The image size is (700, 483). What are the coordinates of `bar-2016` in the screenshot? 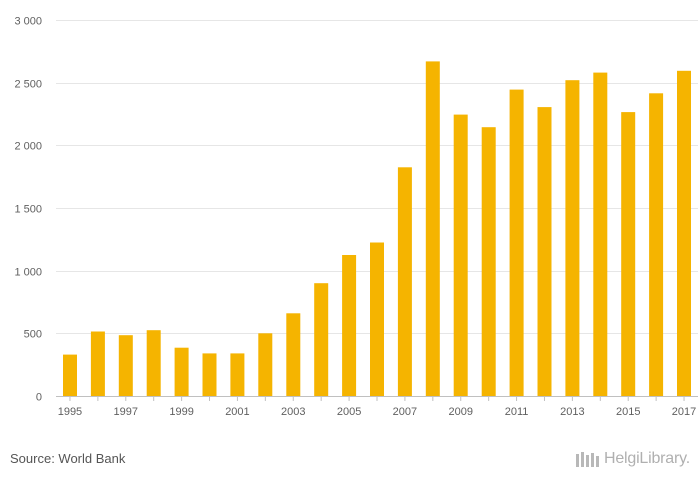 It's located at (656, 245).